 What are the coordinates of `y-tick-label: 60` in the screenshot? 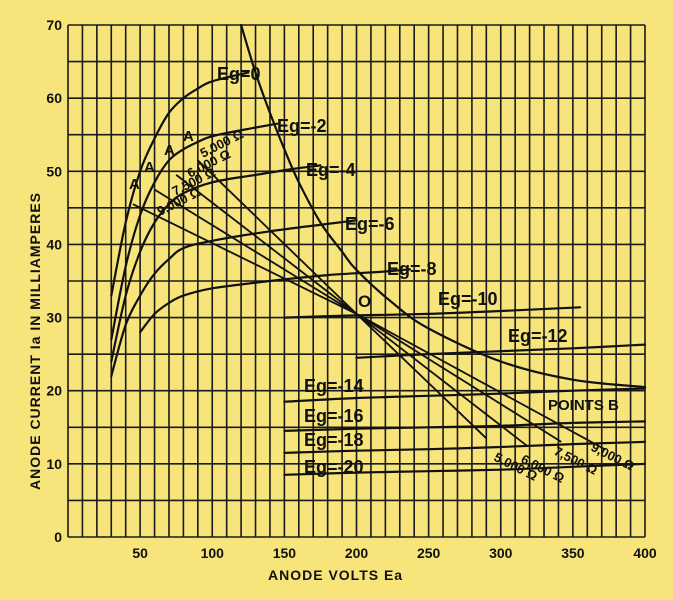 It's located at (54, 98).